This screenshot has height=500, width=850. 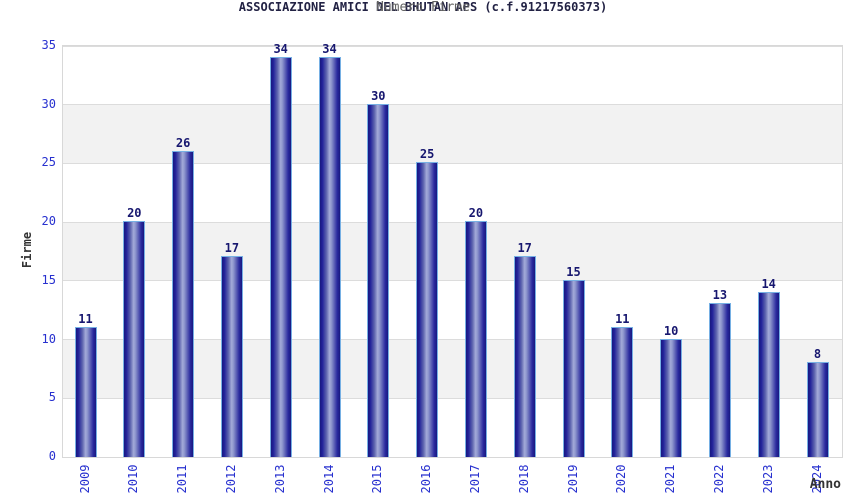 What do you see at coordinates (48, 338) in the screenshot?
I see `y-tick-label: 10` at bounding box center [48, 338].